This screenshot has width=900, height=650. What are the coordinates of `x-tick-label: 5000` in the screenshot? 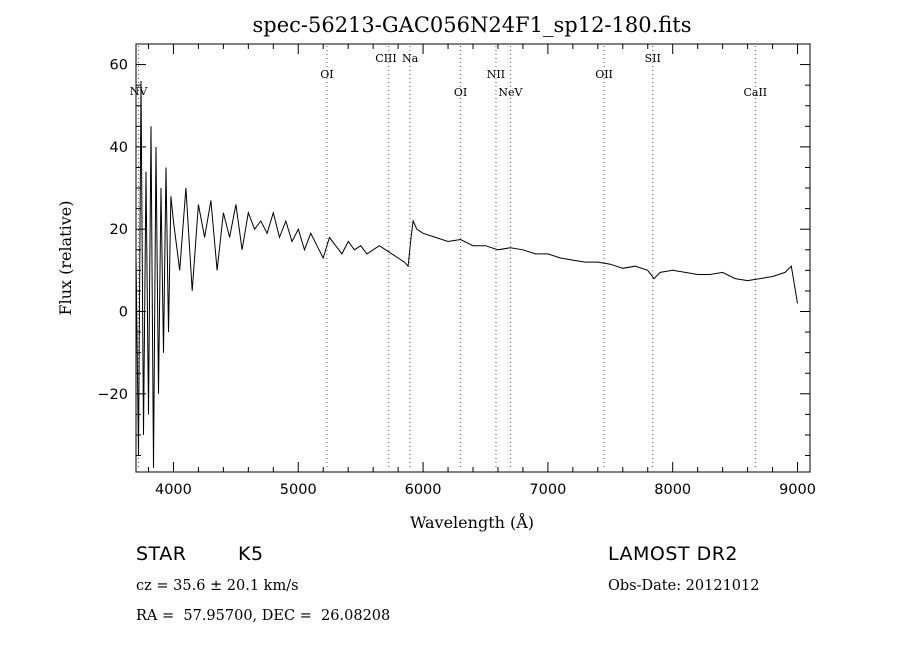 It's located at (298, 490).